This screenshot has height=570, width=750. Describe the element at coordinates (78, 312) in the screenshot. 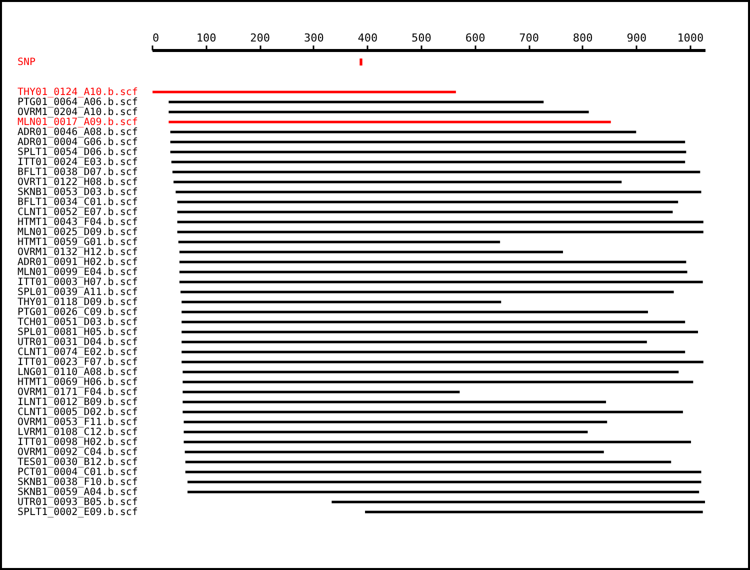

I see `y-tick-label: PTG01_0026_C09.b.scf` at that location.